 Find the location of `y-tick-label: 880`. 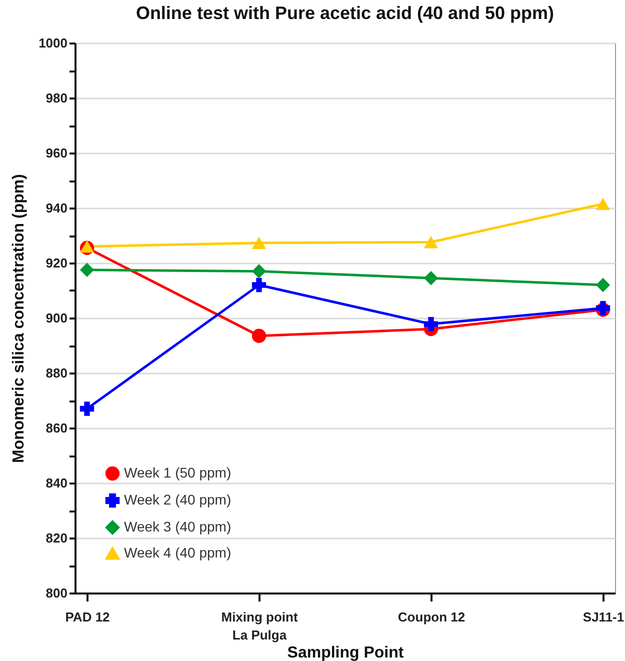

y-tick-label: 880 is located at coordinates (57, 373).